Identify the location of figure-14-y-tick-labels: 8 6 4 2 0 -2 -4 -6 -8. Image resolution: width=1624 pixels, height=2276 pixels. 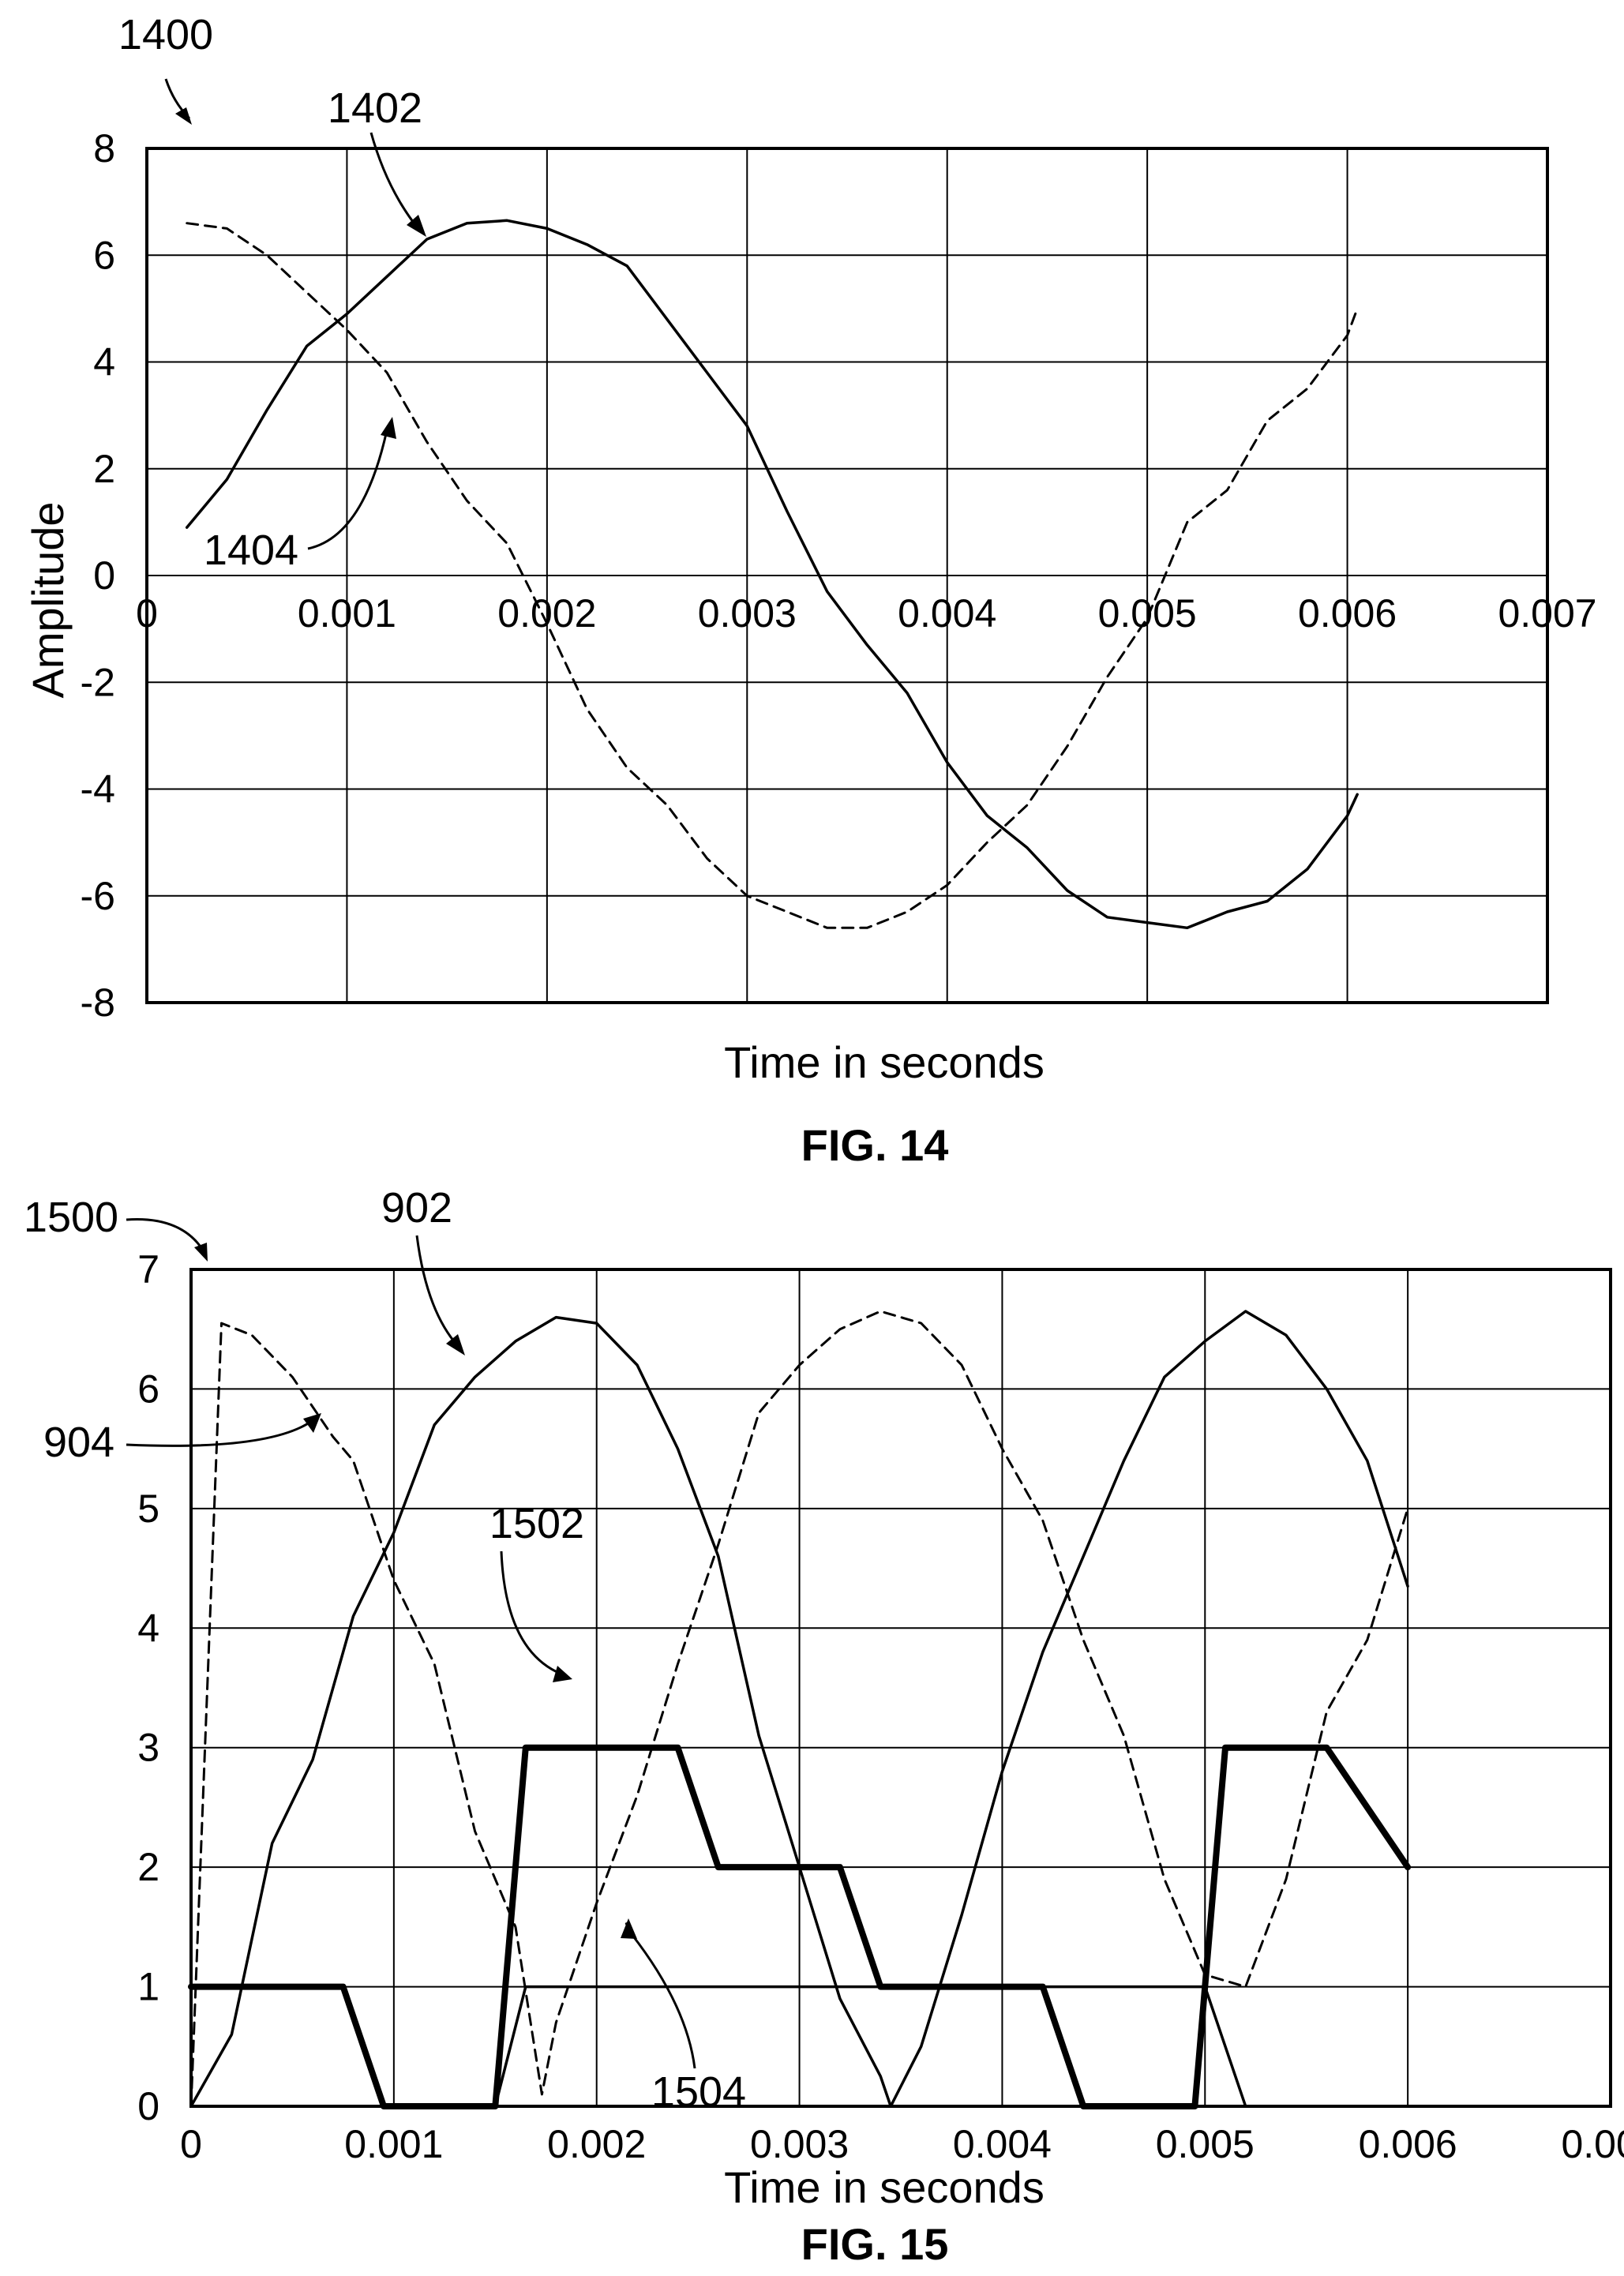
(98, 576).